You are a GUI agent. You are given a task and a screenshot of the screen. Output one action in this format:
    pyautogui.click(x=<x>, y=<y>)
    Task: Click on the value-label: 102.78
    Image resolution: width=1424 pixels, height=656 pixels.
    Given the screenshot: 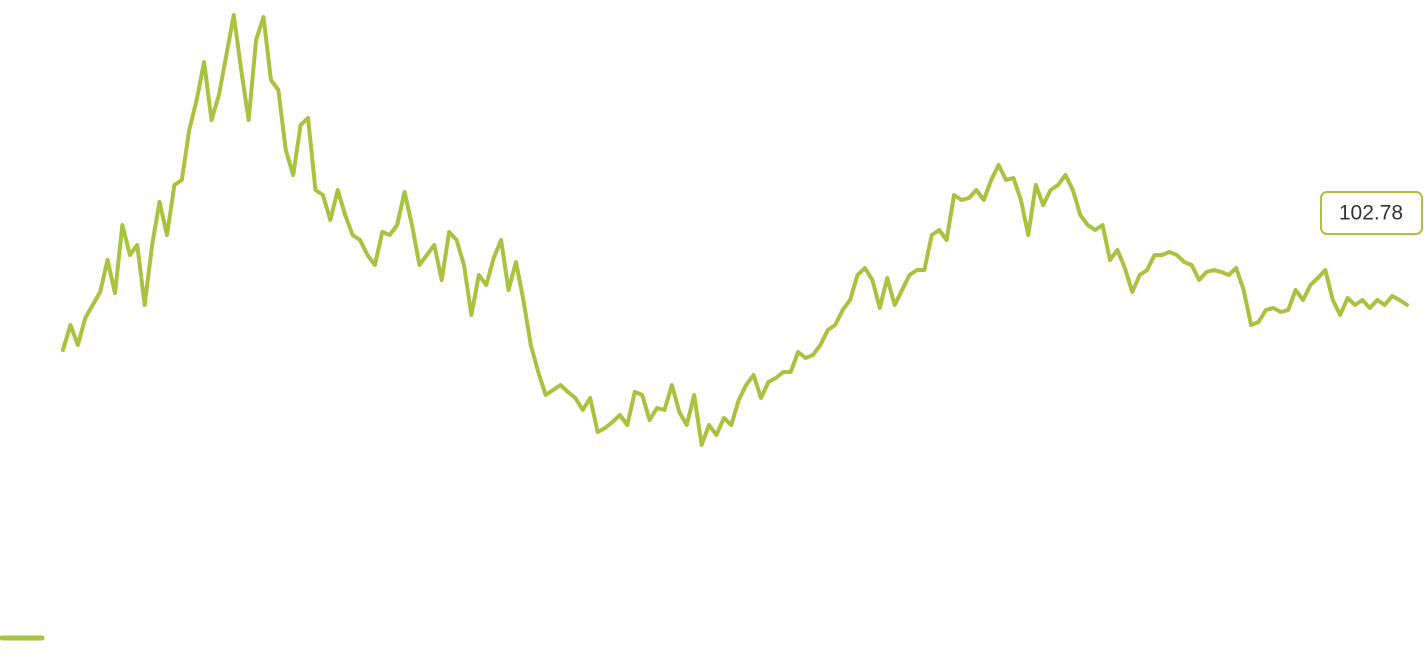 What is the action you would take?
    pyautogui.click(x=1371, y=213)
    